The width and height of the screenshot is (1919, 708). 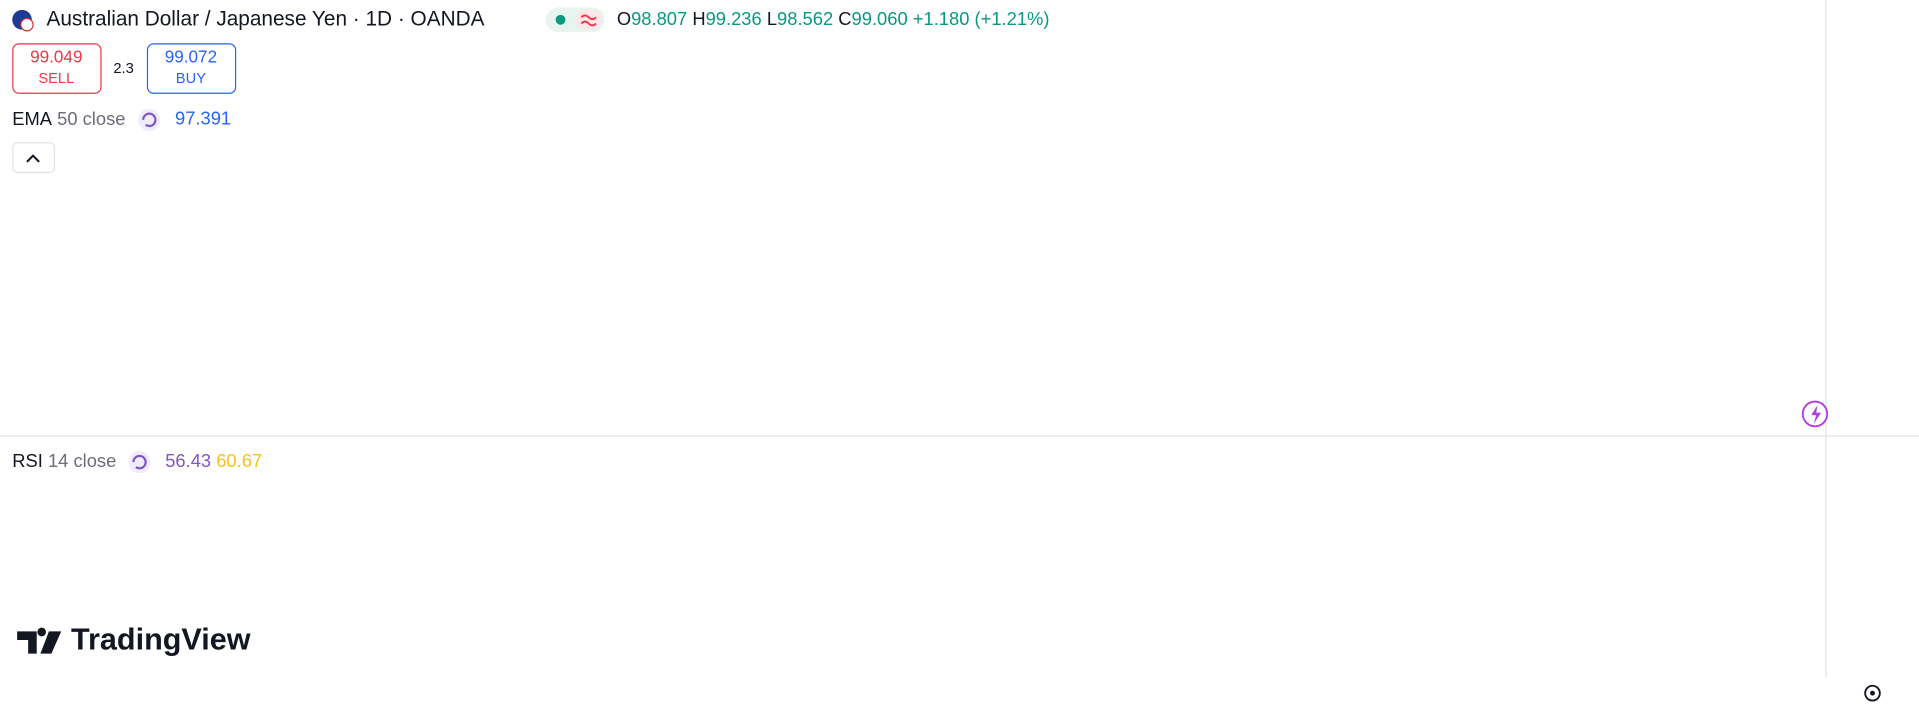 I want to click on trade-panel: 99.049 SELL 2.3 99.072 BUY, so click(x=124, y=68).